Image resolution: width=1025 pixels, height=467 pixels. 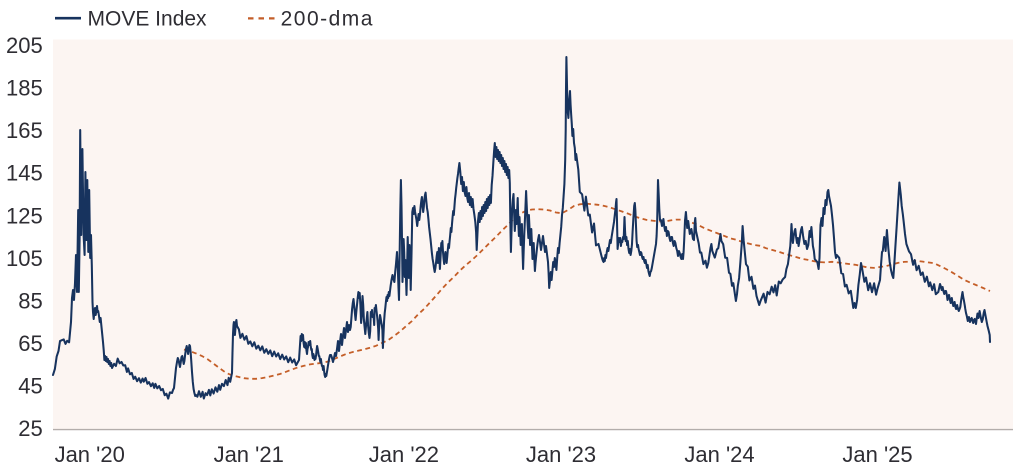 I want to click on svg-text: 125, so click(x=24, y=215).